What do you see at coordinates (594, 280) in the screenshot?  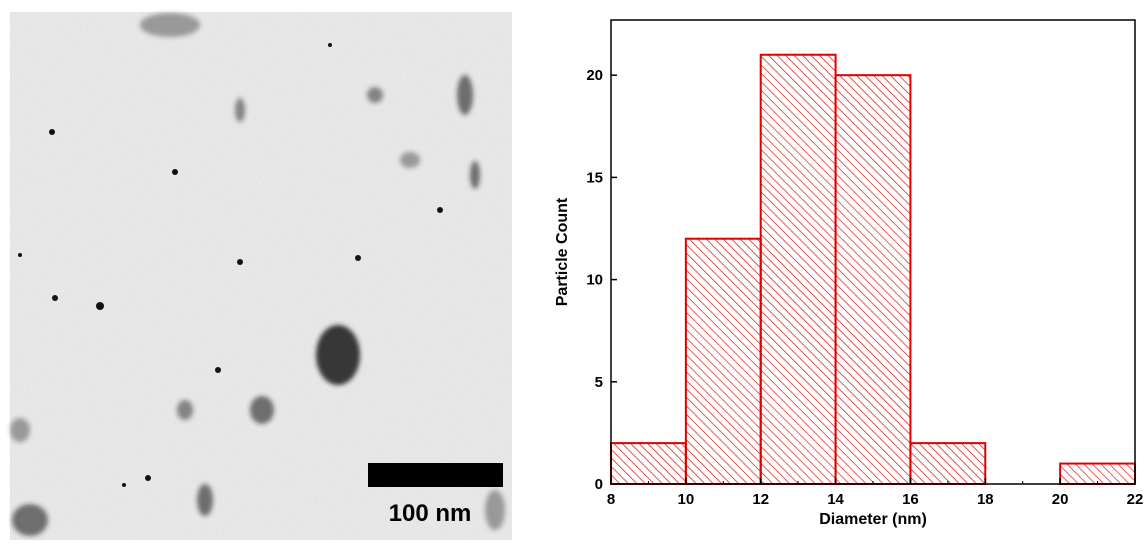 I see `y-tick-label: 10` at bounding box center [594, 280].